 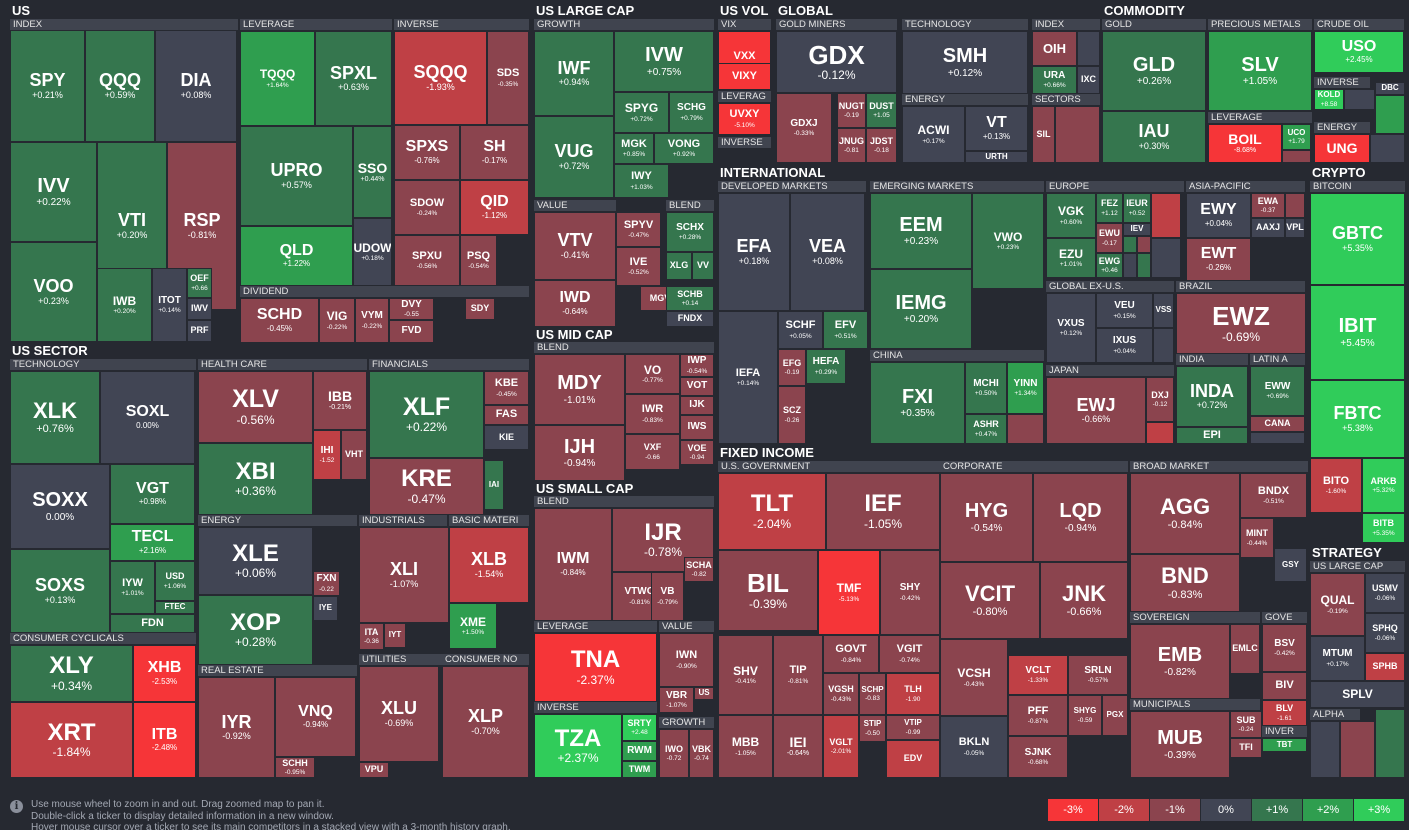 I want to click on ticker-tile-hefa: HEFA +0.29%, so click(x=826, y=366).